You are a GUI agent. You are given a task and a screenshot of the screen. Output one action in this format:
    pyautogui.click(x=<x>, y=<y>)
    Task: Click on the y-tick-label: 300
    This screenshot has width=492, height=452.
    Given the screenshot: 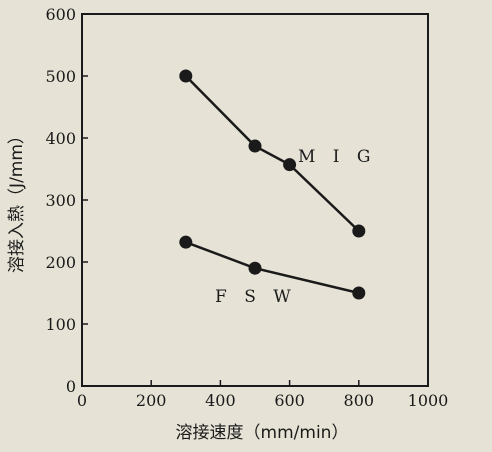 What is the action you would take?
    pyautogui.click(x=60, y=200)
    